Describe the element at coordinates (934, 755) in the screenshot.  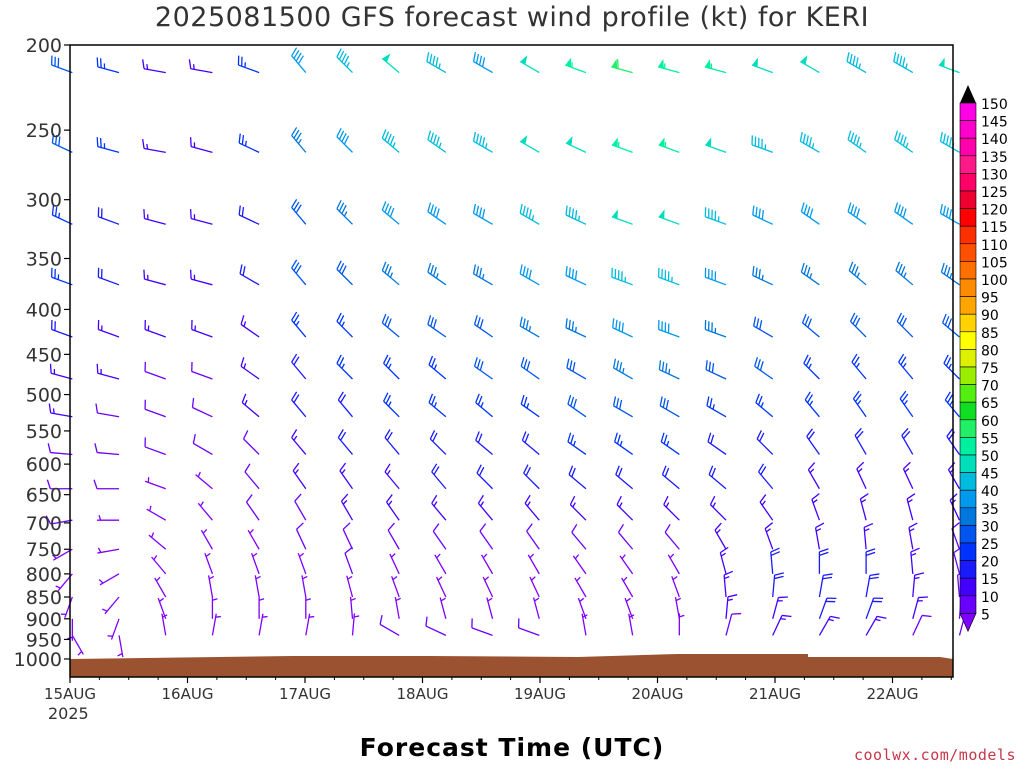
I see `credit-link: coolwx.com/models` at that location.